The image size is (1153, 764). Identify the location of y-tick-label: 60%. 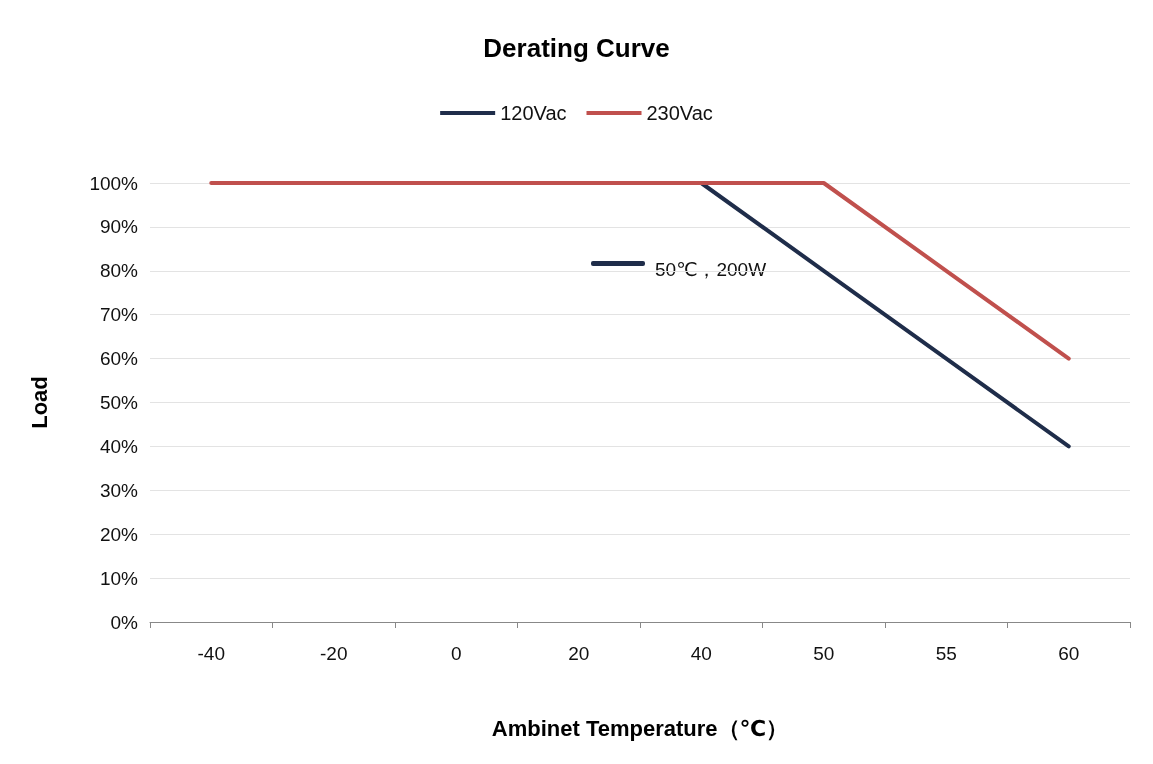
(119, 359).